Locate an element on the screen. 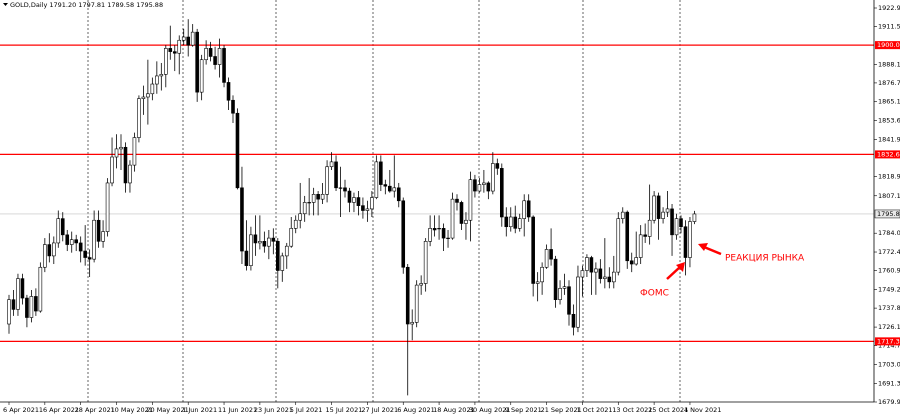 The height and width of the screenshot is (417, 900). level-price-label: 1832.60 is located at coordinates (888, 154).